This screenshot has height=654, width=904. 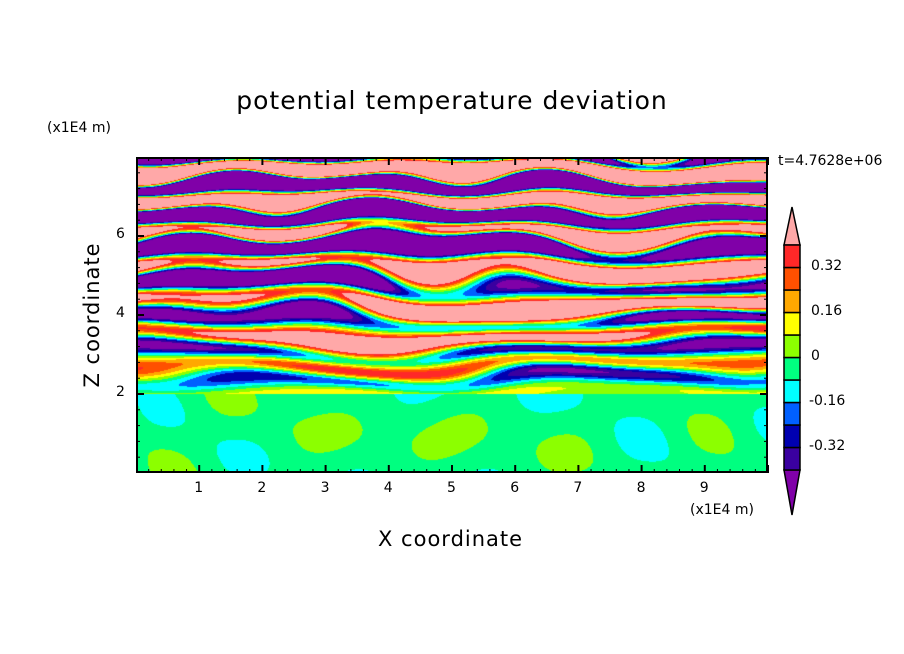 What do you see at coordinates (451, 488) in the screenshot?
I see `x-tick-label: 5` at bounding box center [451, 488].